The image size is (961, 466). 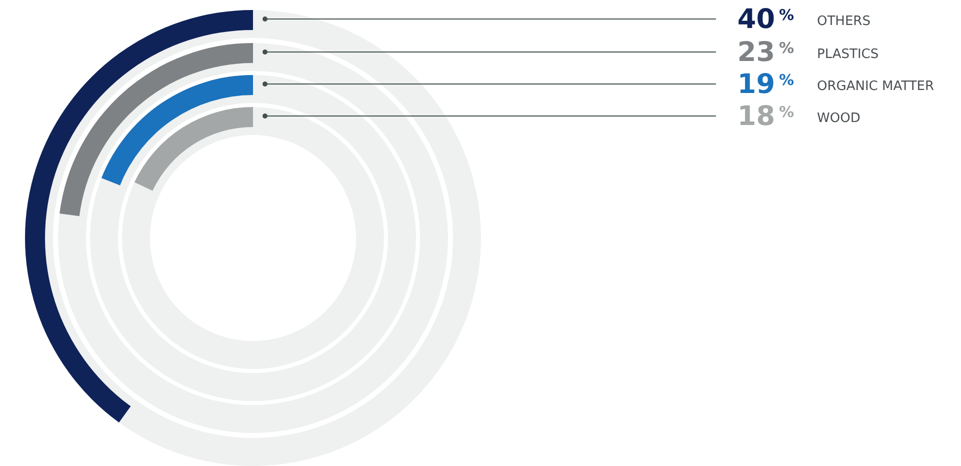 I want to click on category-label: PLASTICS, so click(x=848, y=54).